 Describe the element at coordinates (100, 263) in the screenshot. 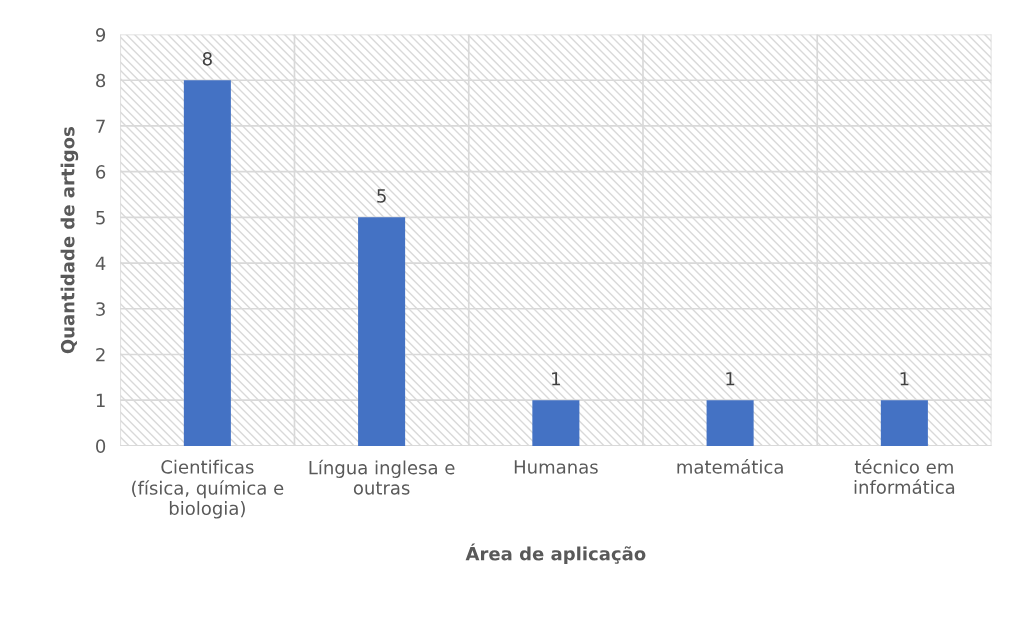

I see `y-tick-label: 4` at that location.